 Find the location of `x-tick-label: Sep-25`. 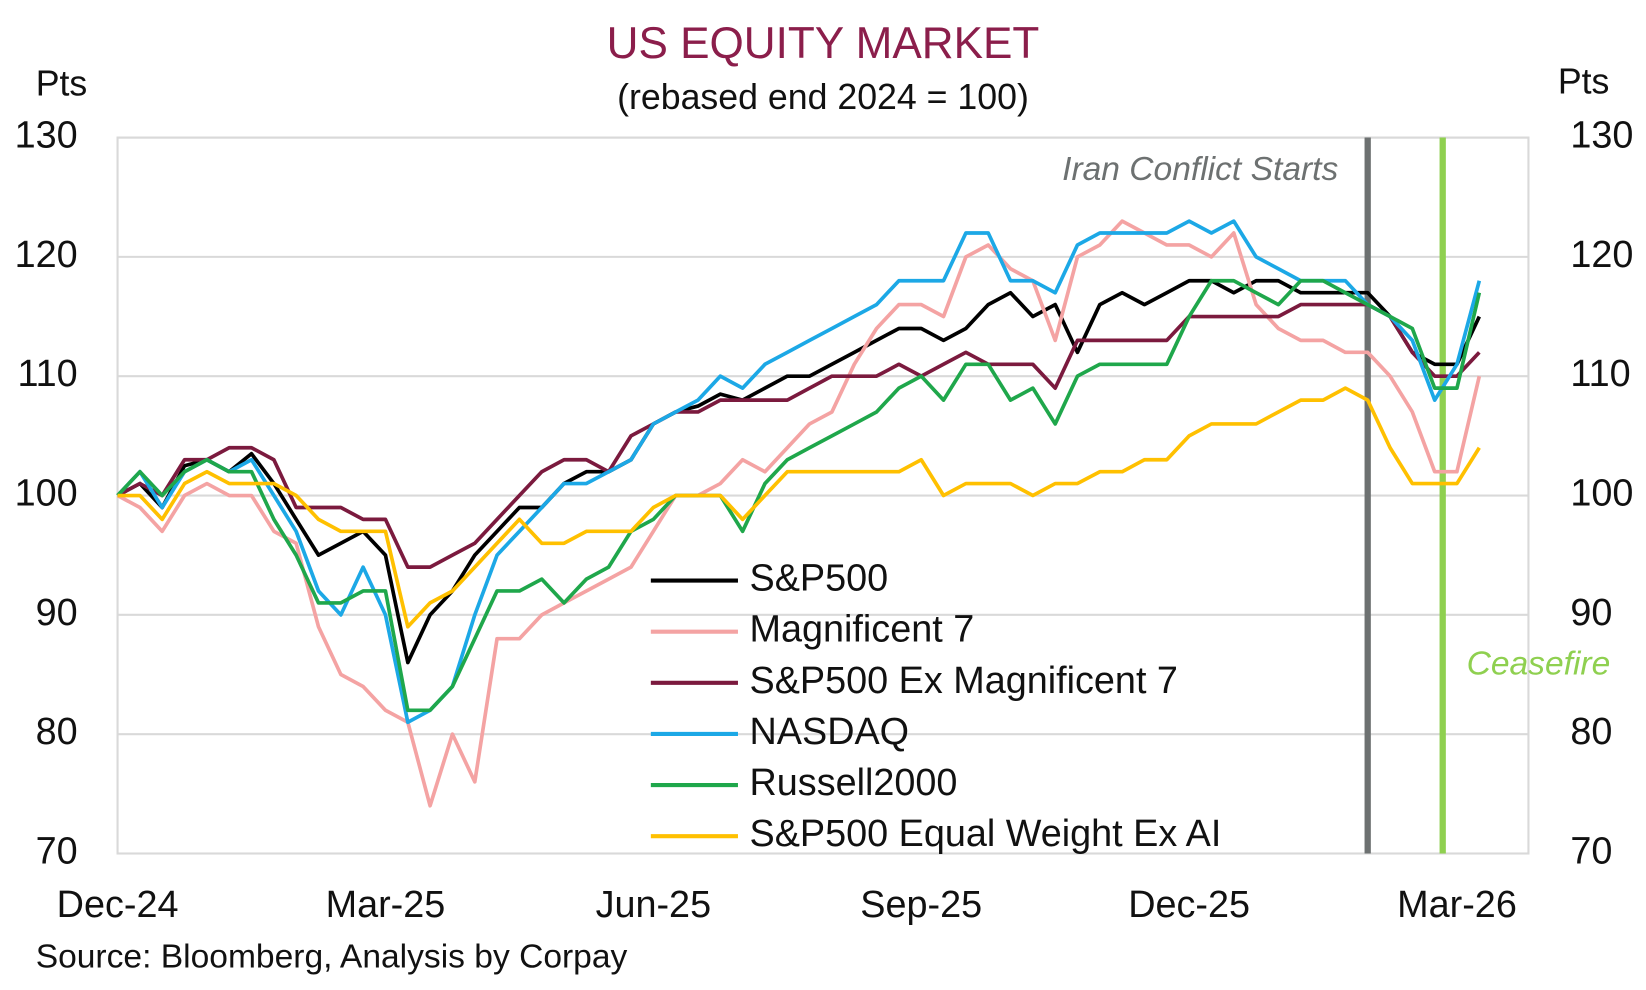

x-tick-label: Sep-25 is located at coordinates (921, 905).